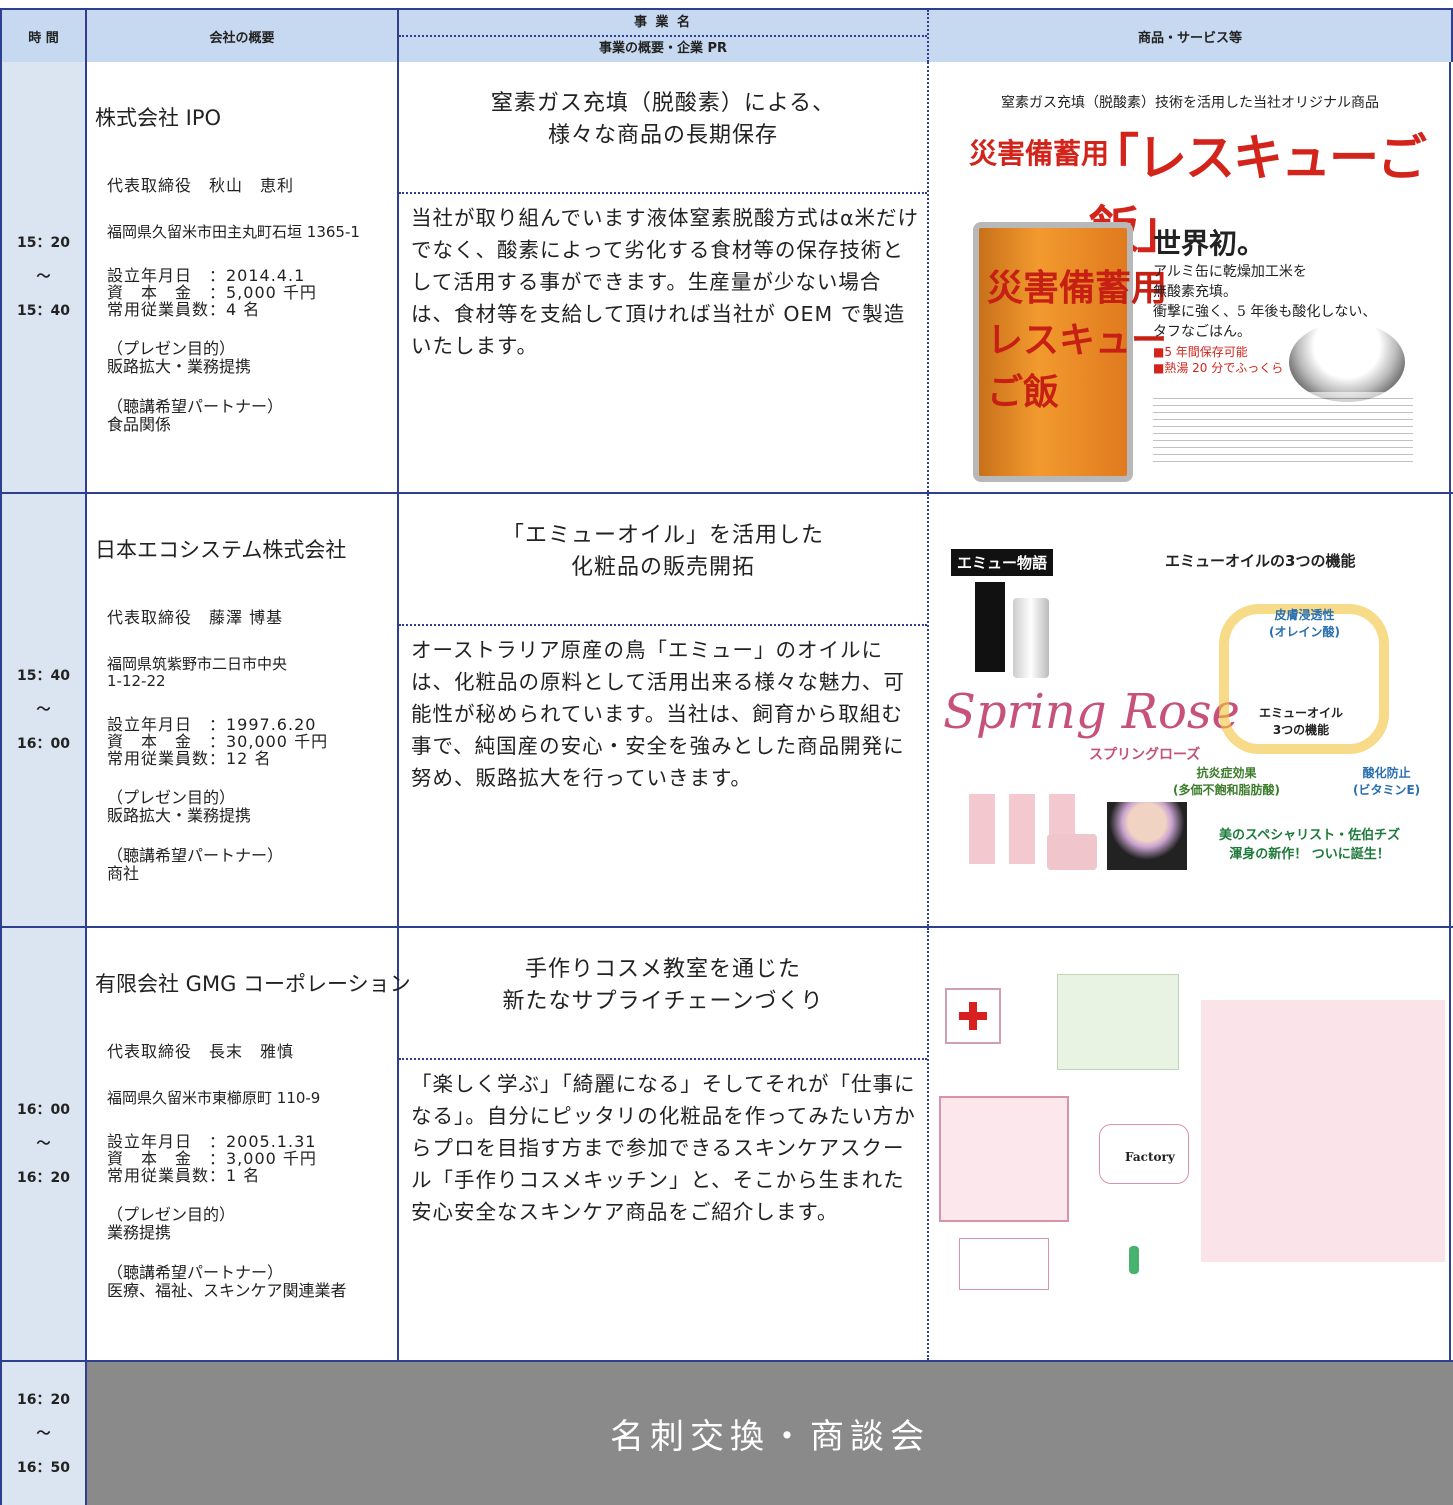 This screenshot has width=1453, height=1505. Describe the element at coordinates (184, 309) in the screenshot. I see `detail-line: 常用従業員数：4 名` at that location.